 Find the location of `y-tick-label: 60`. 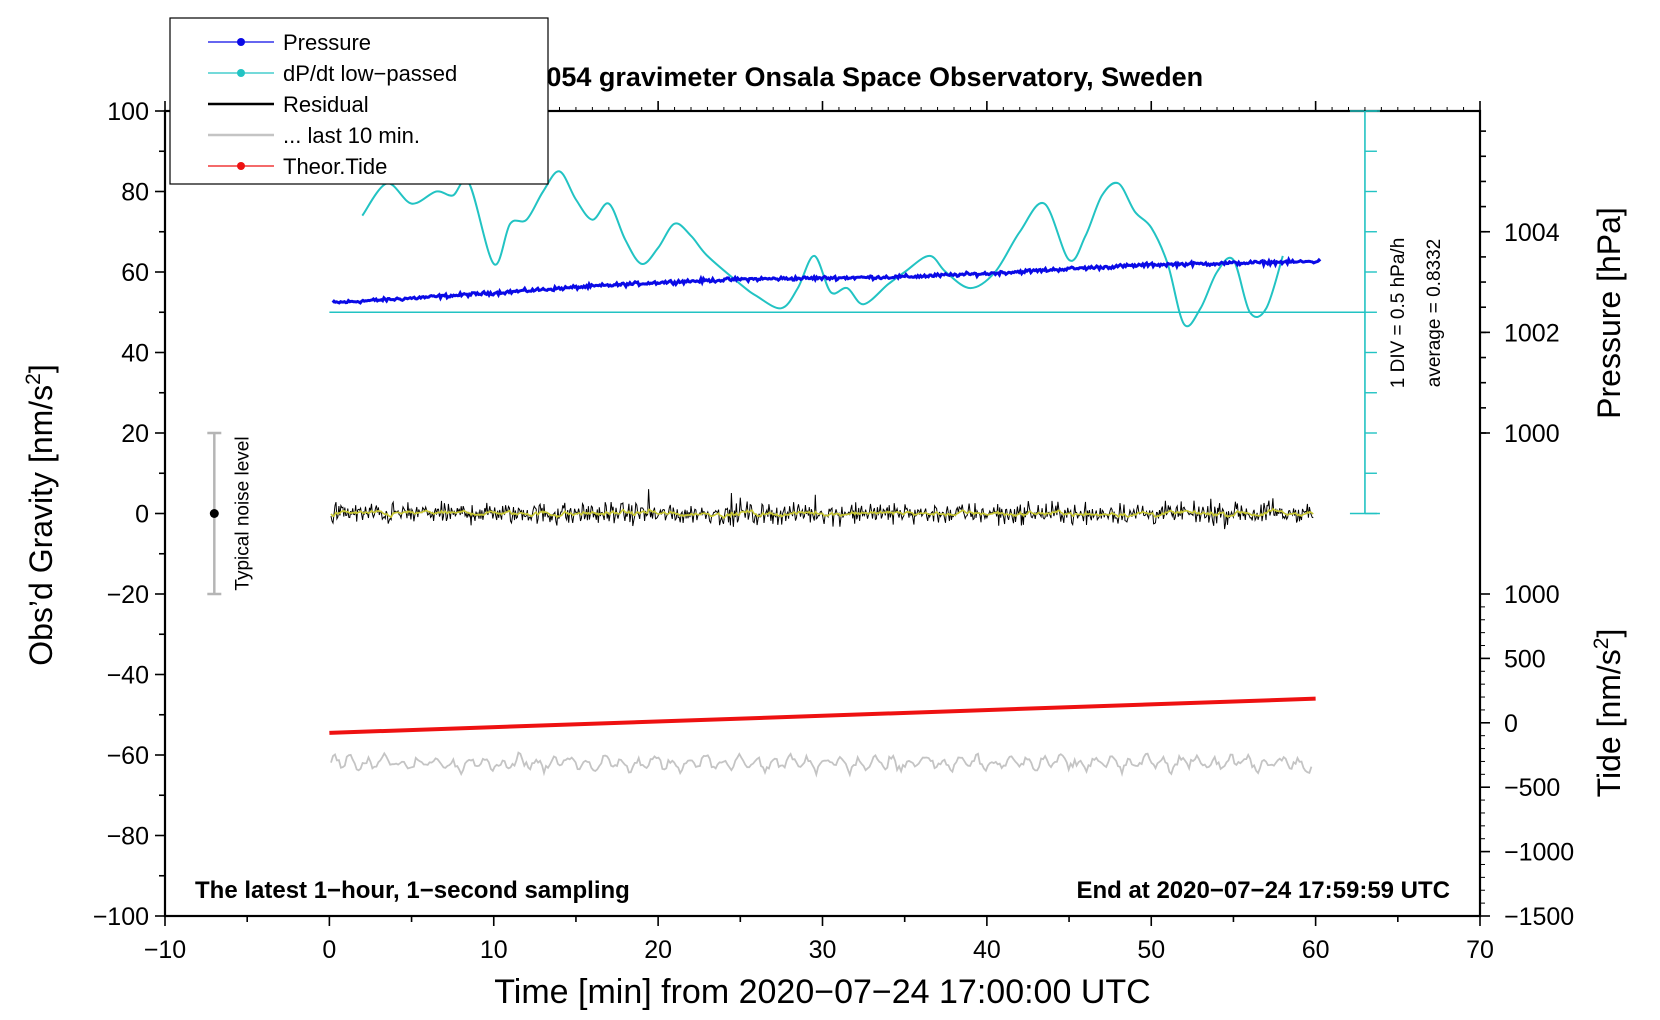

y-tick-label: 60 is located at coordinates (135, 273).